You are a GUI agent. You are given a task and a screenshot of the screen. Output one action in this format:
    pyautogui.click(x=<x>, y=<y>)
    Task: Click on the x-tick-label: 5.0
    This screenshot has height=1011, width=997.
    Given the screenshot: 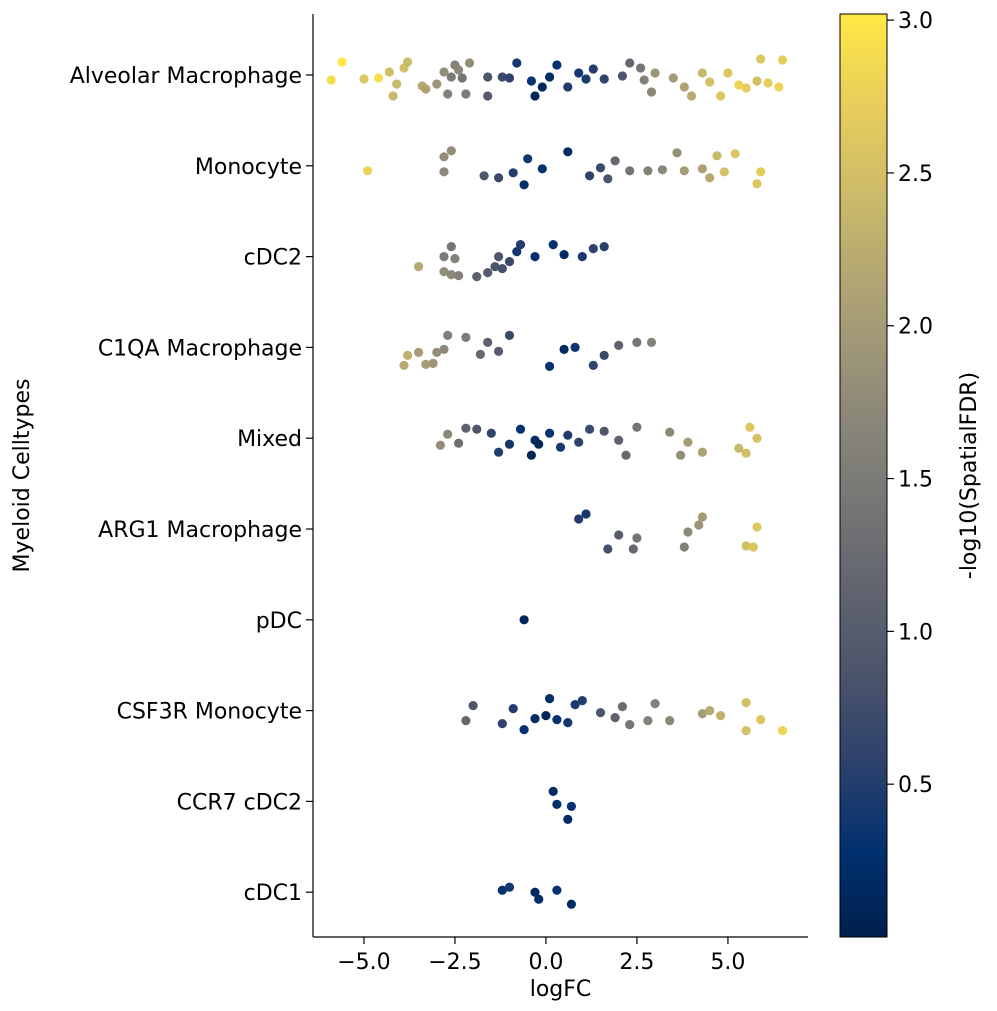 What is the action you would take?
    pyautogui.click(x=727, y=962)
    